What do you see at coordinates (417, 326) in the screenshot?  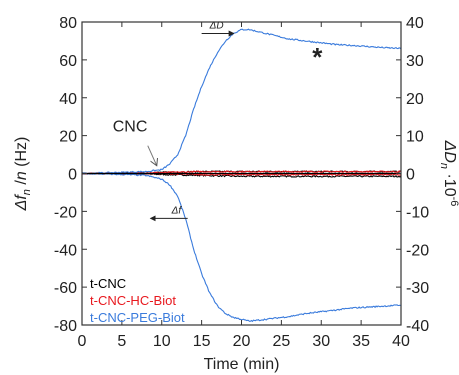 I see `right-y-tick-label: -40` at bounding box center [417, 326].